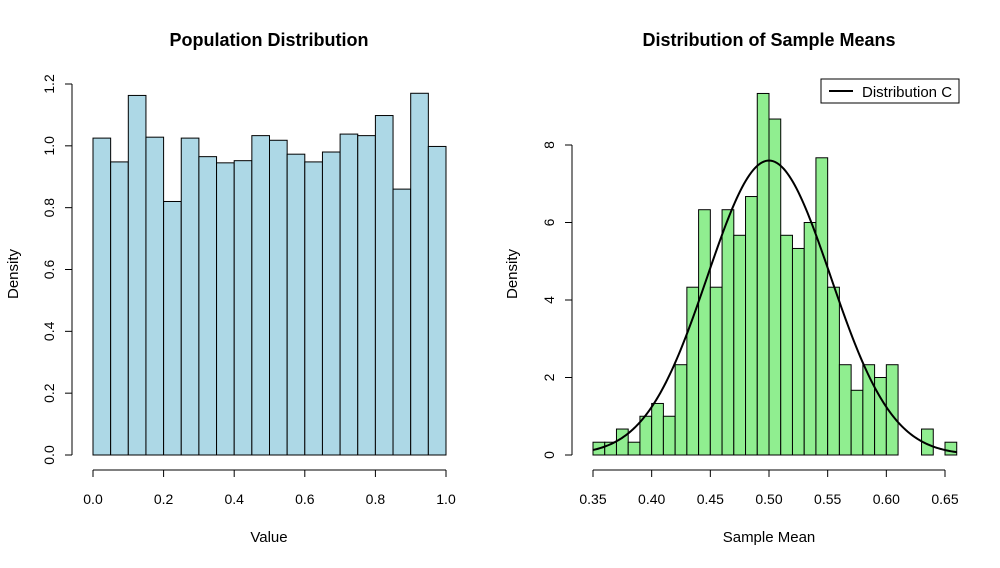 The width and height of the screenshot is (1000, 568). I want to click on legend: Distribution C, so click(890, 91).